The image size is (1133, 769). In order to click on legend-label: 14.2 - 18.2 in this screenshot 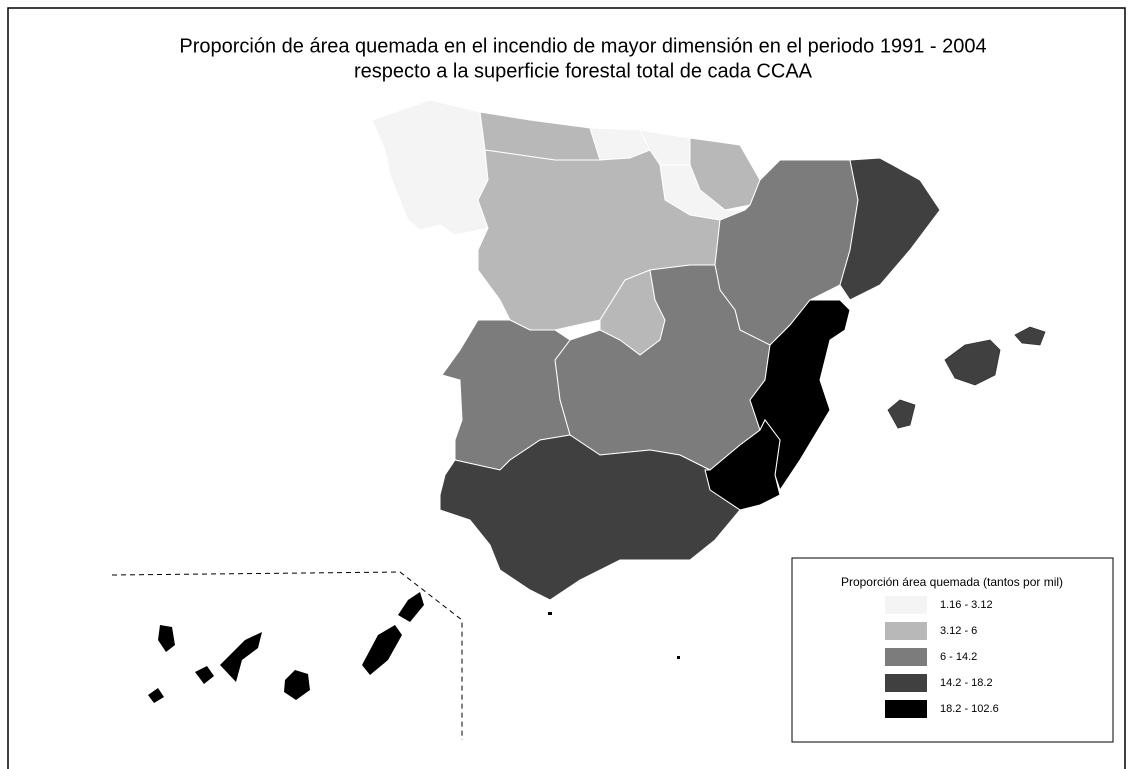, I will do `click(966, 683)`.